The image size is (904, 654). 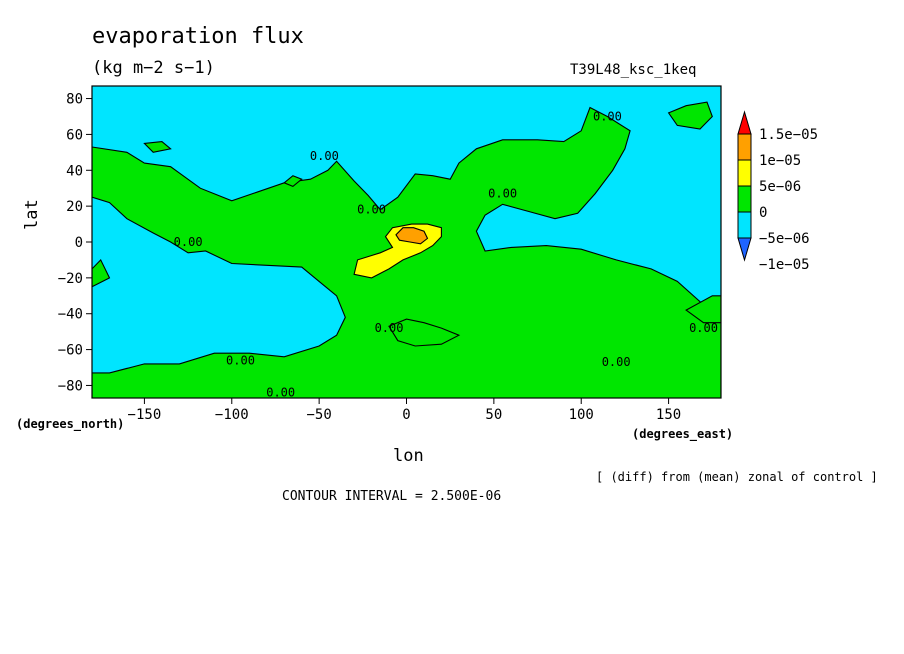 What do you see at coordinates (788, 135) in the screenshot?
I see `legend-label-0: 1.5e−05` at bounding box center [788, 135].